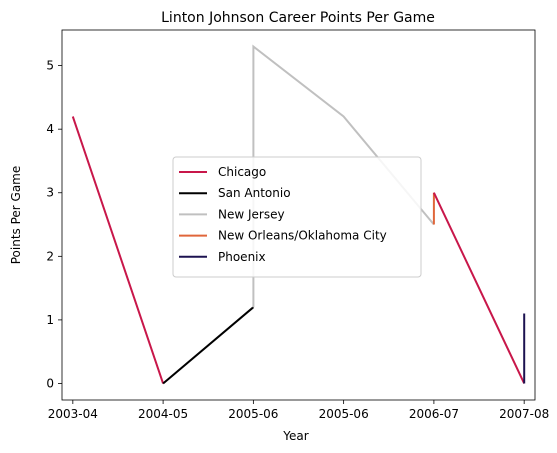 The height and width of the screenshot is (453, 557). I want to click on x-axis-label: Year, so click(295, 436).